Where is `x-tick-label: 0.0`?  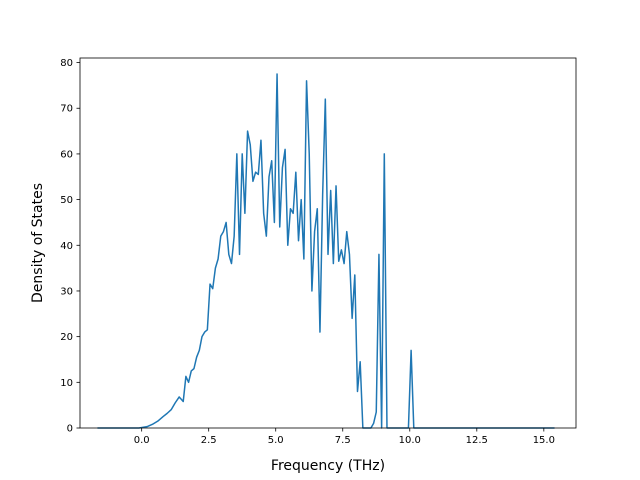 x-tick-label: 0.0 is located at coordinates (142, 440).